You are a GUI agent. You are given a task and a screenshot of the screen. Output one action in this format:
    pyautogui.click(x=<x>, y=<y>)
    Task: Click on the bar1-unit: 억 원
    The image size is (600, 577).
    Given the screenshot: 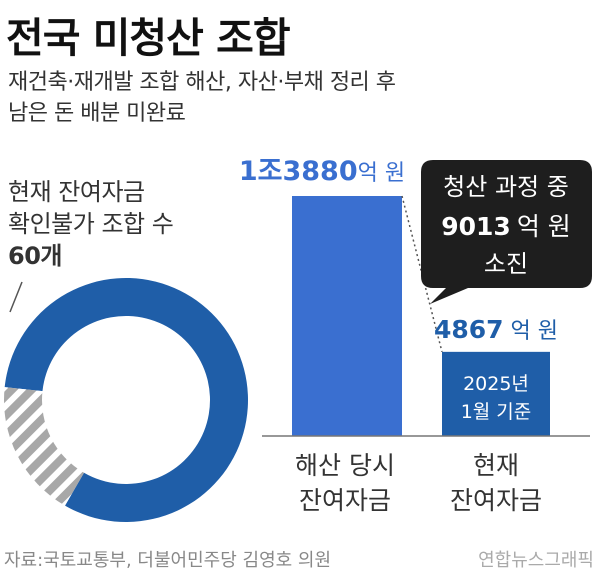 What is the action you would take?
    pyautogui.click(x=381, y=173)
    